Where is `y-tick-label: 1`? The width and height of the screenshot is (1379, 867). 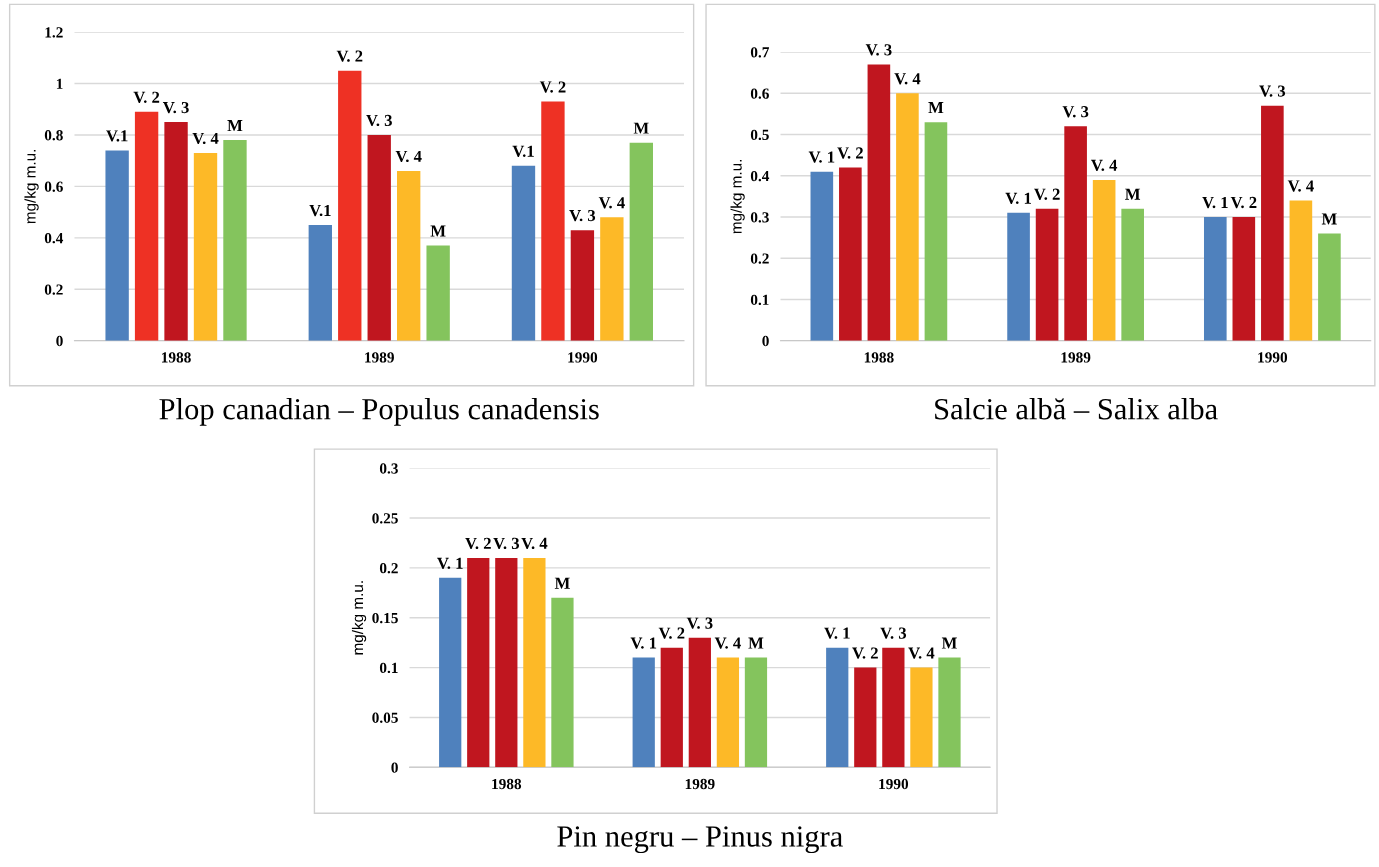
y-tick-label: 1 is located at coordinates (59, 83).